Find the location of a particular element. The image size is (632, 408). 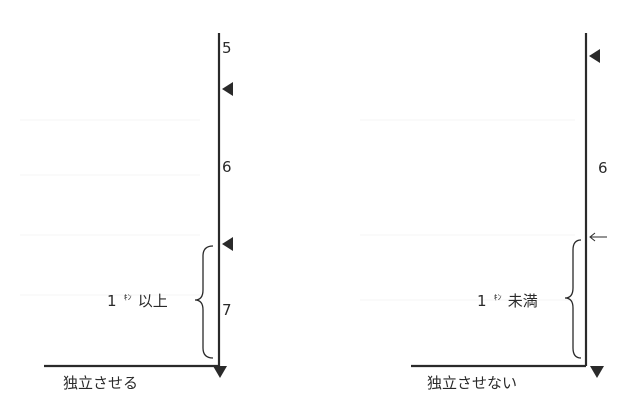

right-width-note: 1 ｷﾝ 未満 is located at coordinates (507, 297).